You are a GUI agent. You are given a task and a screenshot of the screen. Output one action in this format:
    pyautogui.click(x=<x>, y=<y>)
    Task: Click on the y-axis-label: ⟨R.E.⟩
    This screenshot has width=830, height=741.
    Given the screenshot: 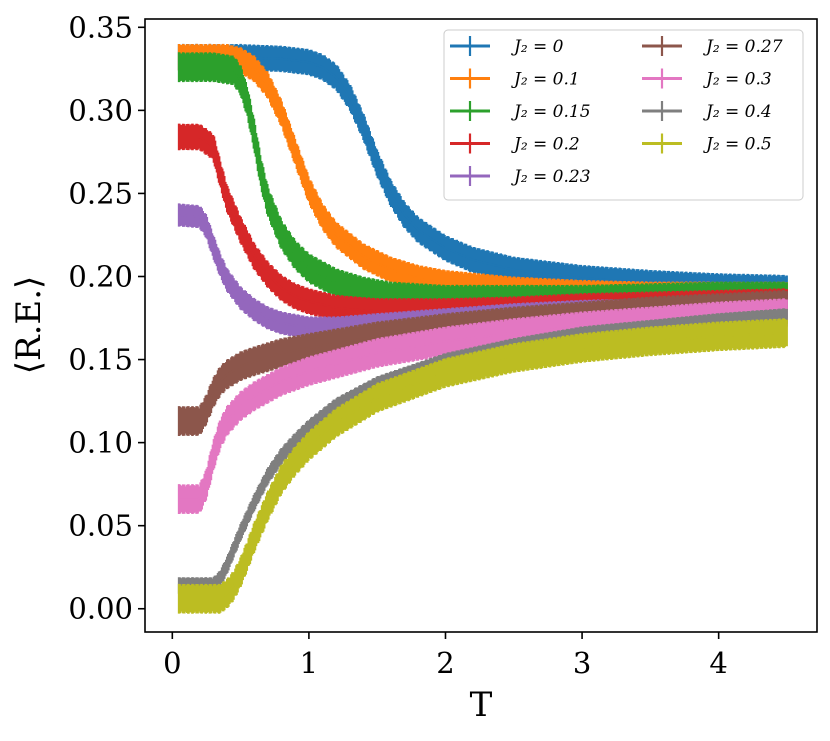 What is the action you would take?
    pyautogui.click(x=29, y=325)
    